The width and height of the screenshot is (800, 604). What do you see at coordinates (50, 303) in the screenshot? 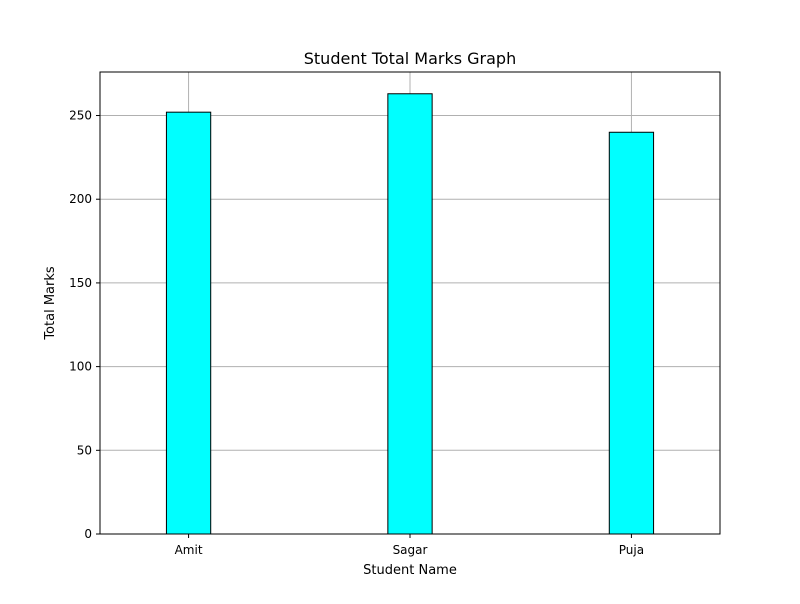
I see `y-axis-label: Total Marks` at bounding box center [50, 303].